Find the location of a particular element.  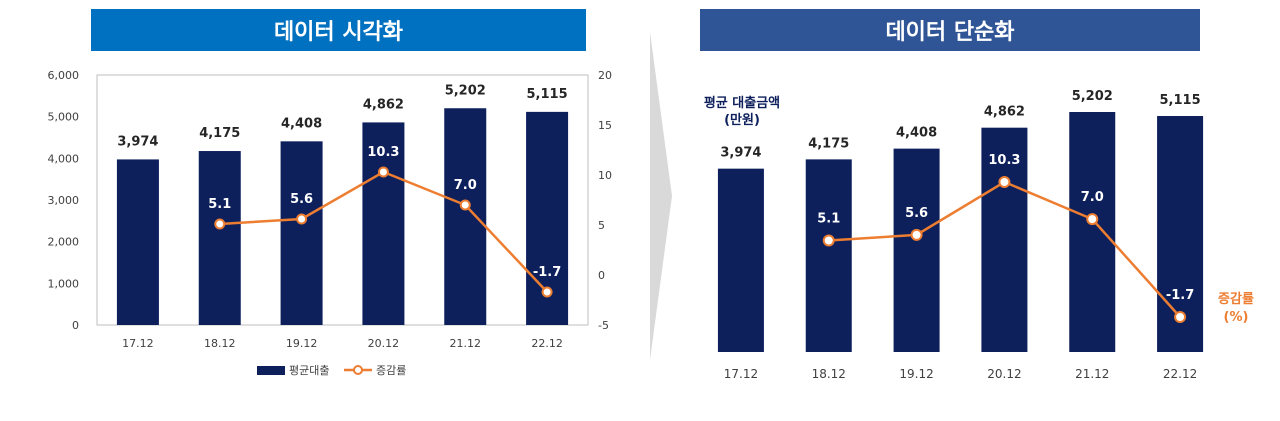

left-bar-value-label: 4,175 is located at coordinates (219, 133).